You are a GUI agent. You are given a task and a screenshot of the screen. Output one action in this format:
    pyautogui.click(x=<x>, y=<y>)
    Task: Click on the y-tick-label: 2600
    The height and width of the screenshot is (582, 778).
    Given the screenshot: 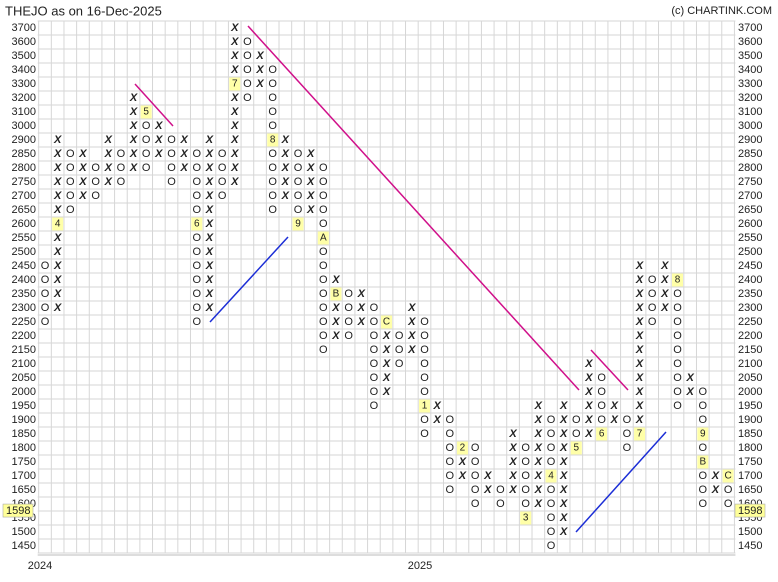 What is the action you would take?
    pyautogui.click(x=24, y=224)
    